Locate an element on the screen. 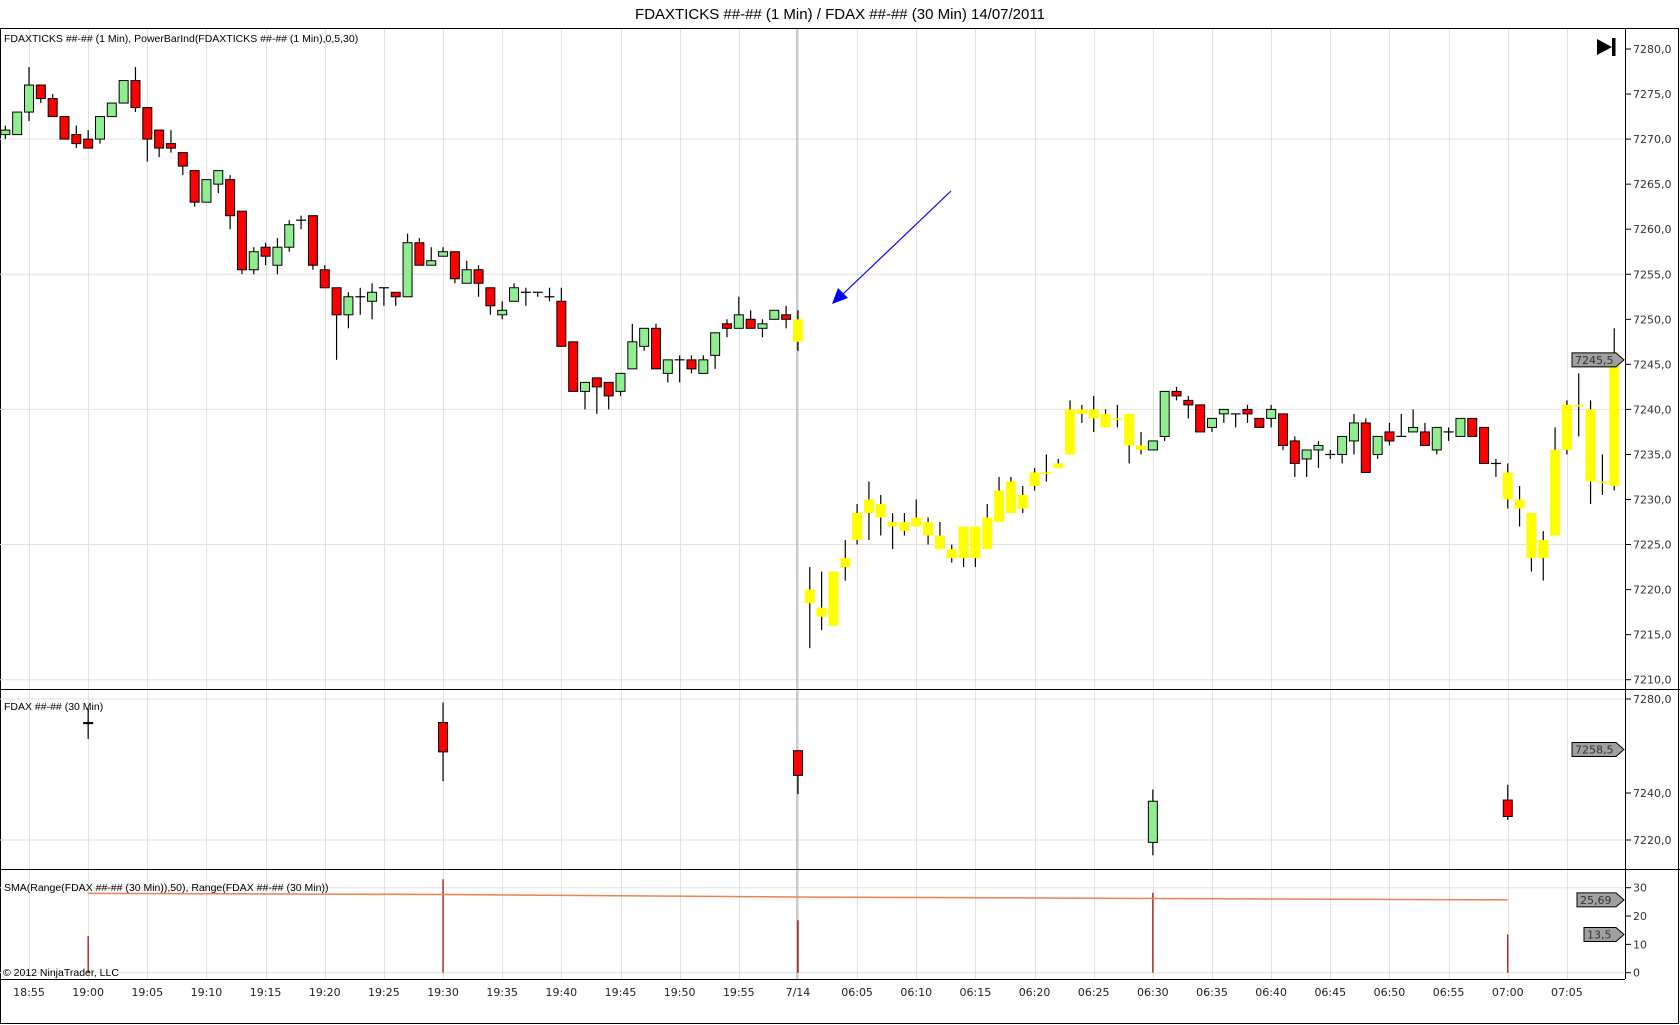 The height and width of the screenshot is (1025, 1680). candle-30min-19:00 is located at coordinates (88, 723).